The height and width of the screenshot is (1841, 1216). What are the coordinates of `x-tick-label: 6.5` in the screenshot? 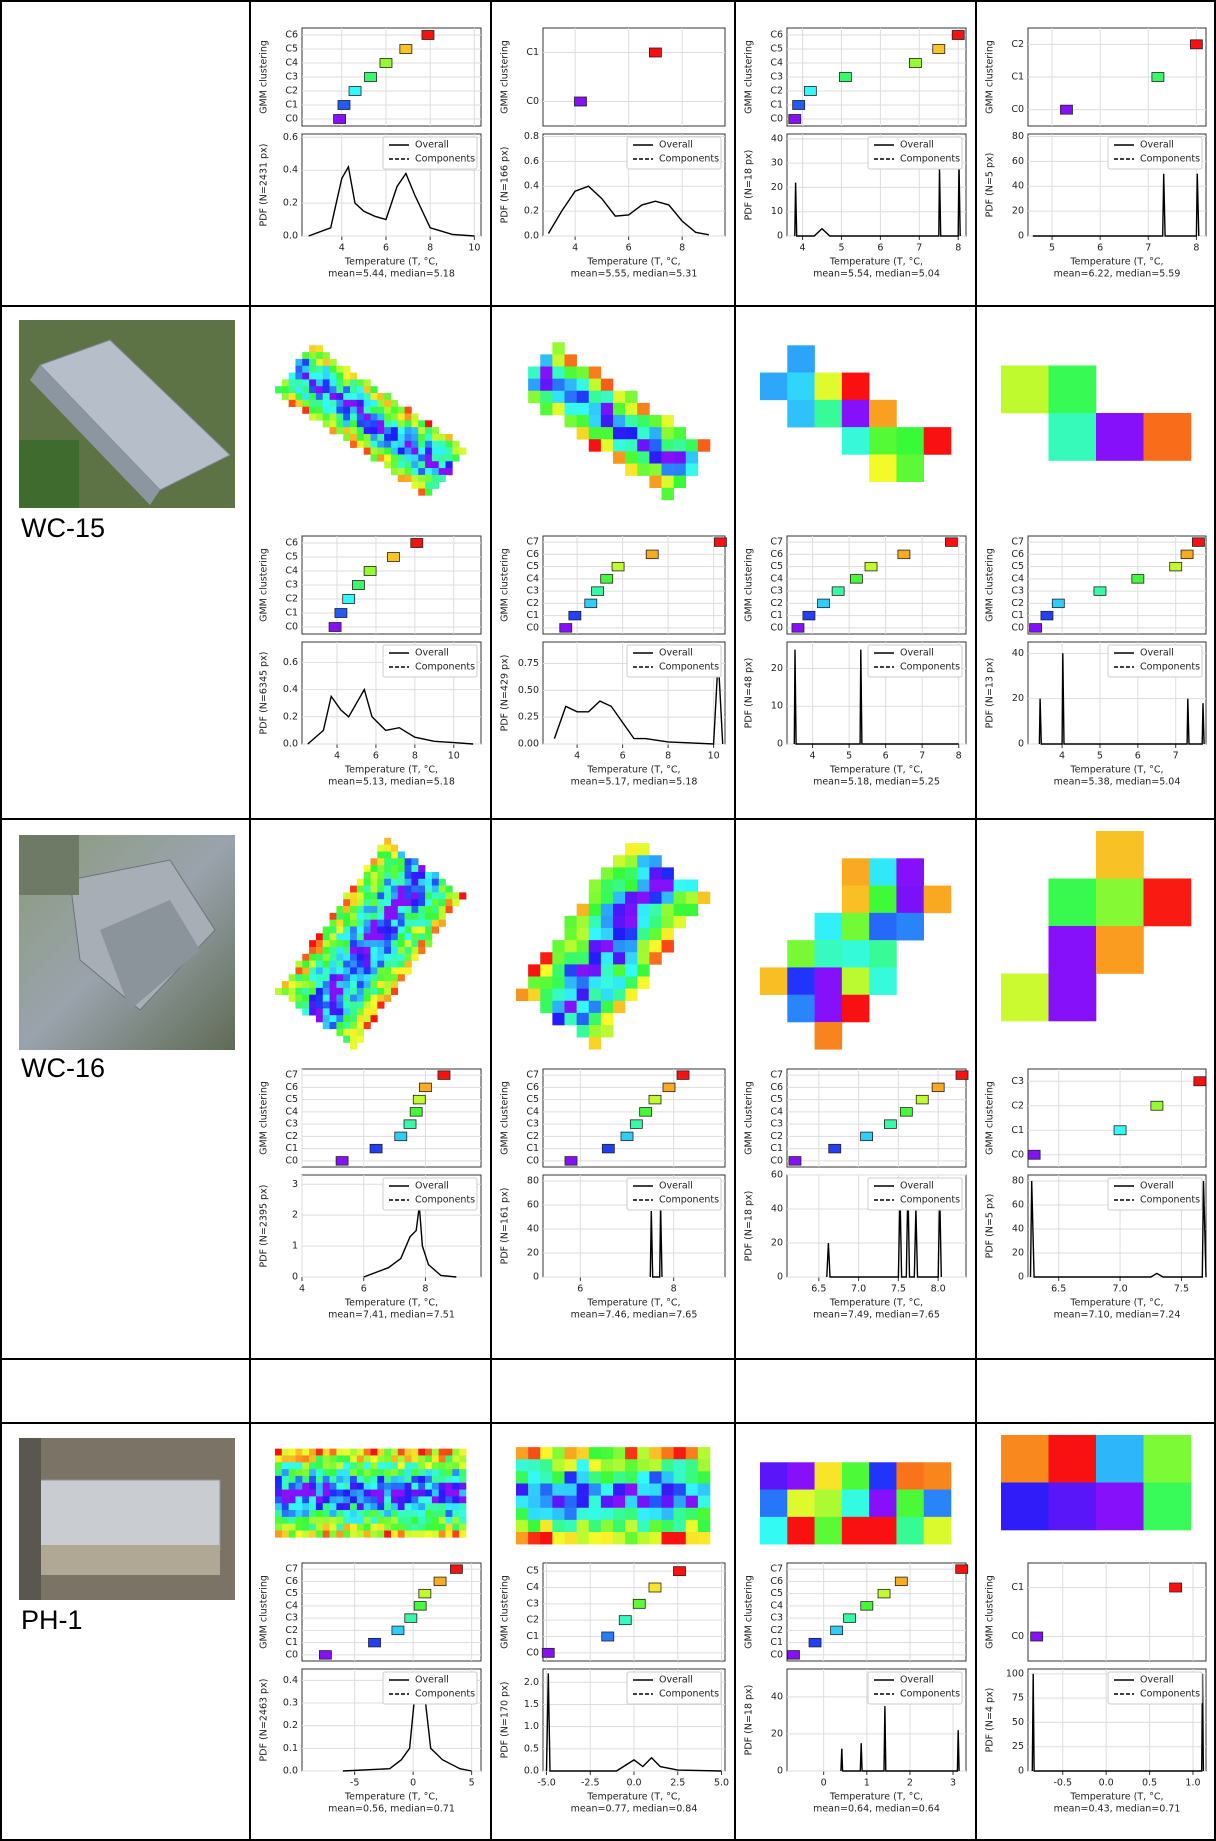 It's located at (1058, 1289).